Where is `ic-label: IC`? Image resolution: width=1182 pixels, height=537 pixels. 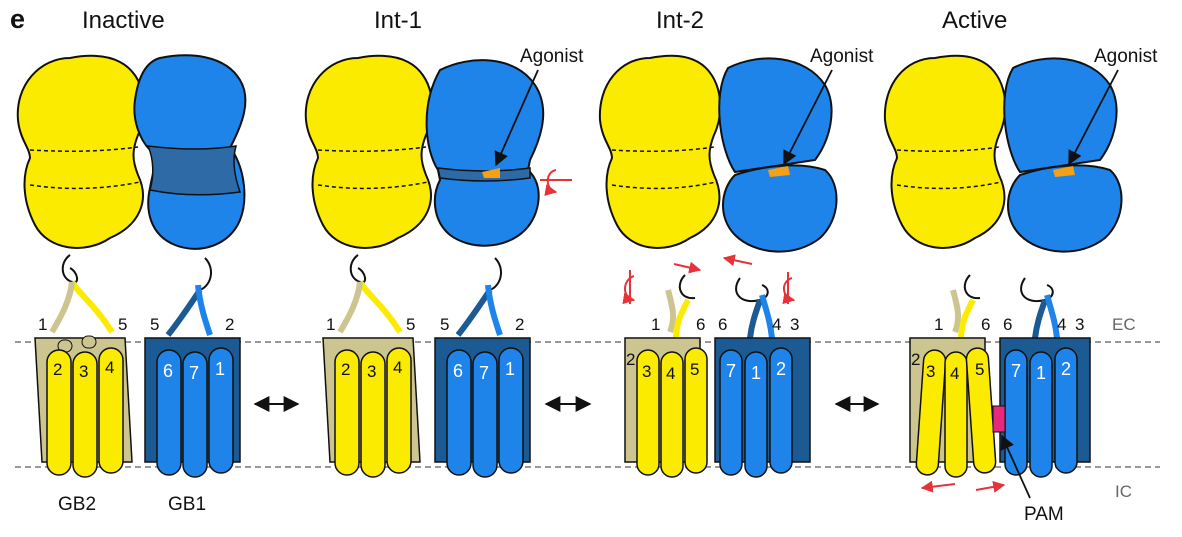
ic-label: IC is located at coordinates (1123, 491).